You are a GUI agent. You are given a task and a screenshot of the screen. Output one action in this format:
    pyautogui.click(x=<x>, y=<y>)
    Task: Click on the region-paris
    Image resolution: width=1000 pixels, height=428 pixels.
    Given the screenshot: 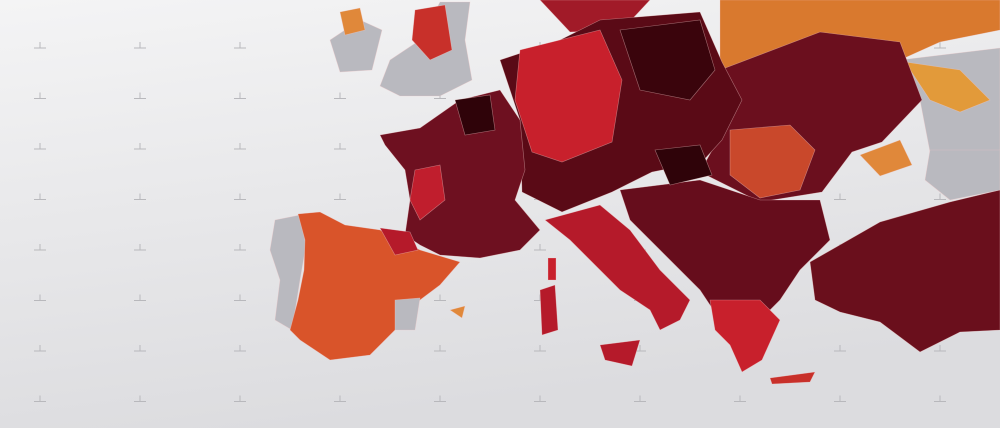 What is the action you would take?
    pyautogui.click(x=475, y=115)
    